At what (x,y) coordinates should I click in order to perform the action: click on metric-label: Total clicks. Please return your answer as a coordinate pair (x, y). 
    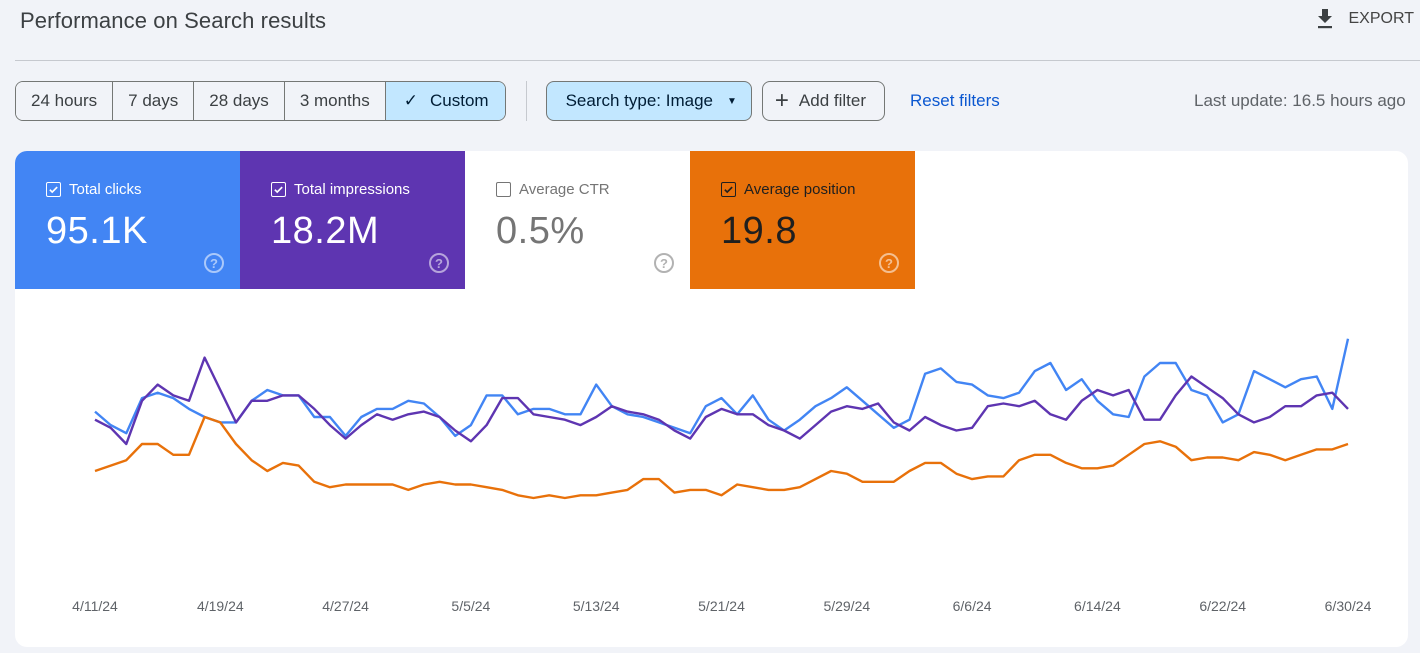
    Looking at the image, I should click on (105, 189).